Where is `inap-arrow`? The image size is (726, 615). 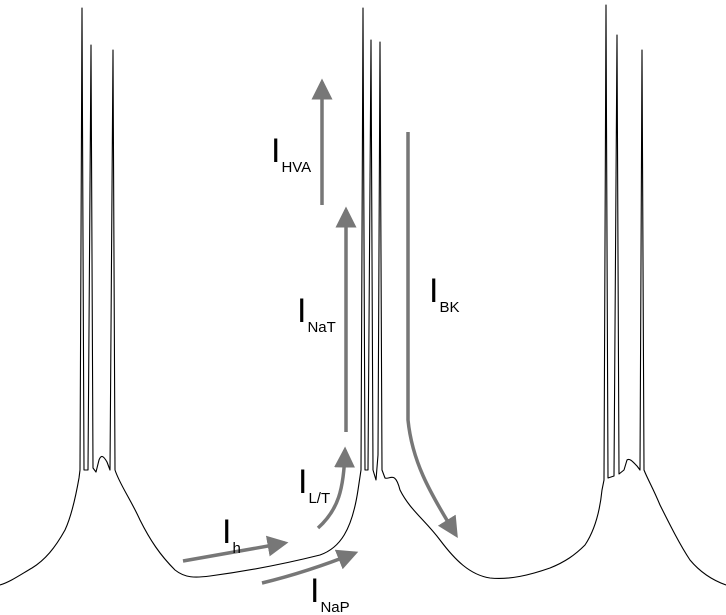
inap-arrow is located at coordinates (310, 567).